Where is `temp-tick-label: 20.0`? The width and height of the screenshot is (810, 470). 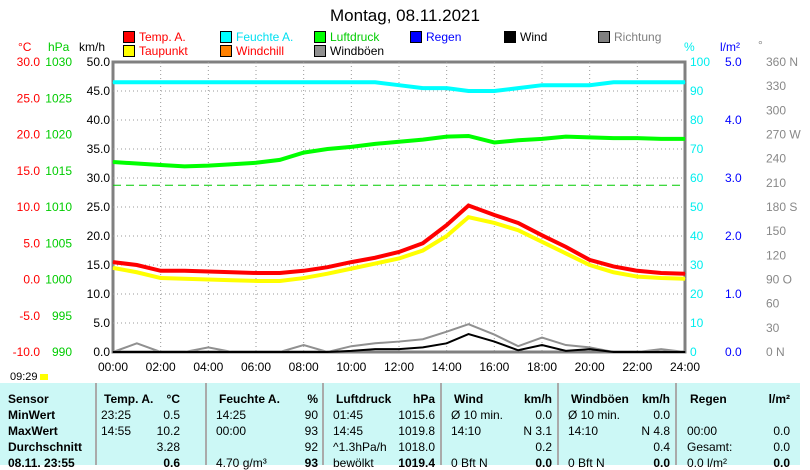
temp-tick-label: 20.0 is located at coordinates (29, 135).